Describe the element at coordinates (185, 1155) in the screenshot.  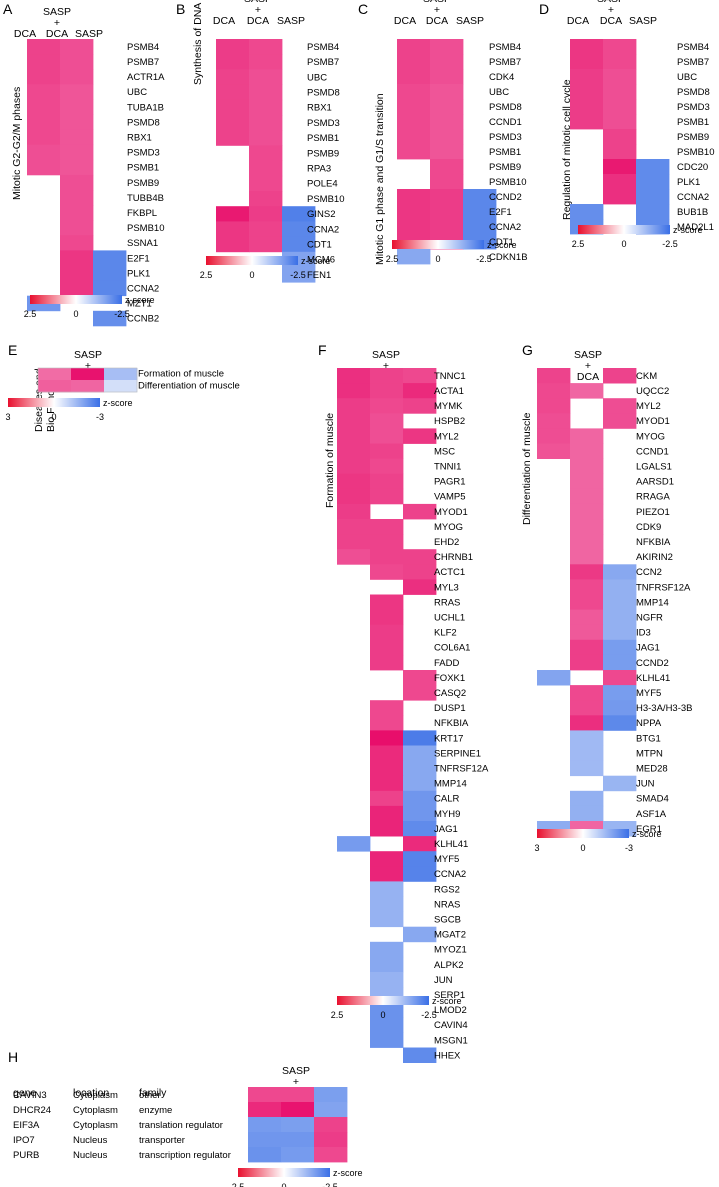
I see `table-cell: transcription regulator` at that location.